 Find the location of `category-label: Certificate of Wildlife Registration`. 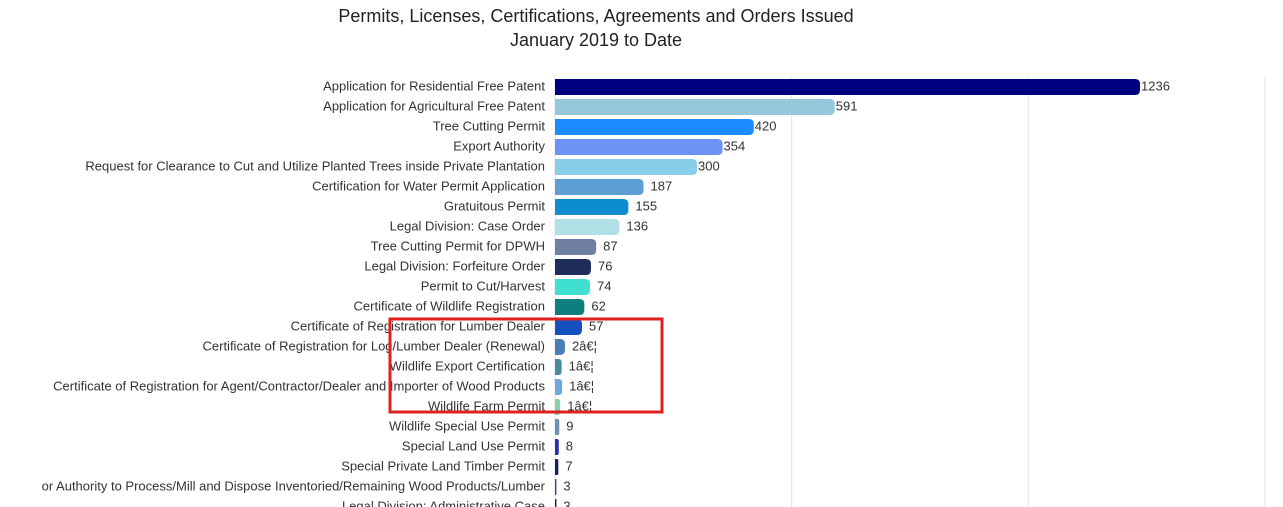

category-label: Certificate of Wildlife Registration is located at coordinates (449, 305).